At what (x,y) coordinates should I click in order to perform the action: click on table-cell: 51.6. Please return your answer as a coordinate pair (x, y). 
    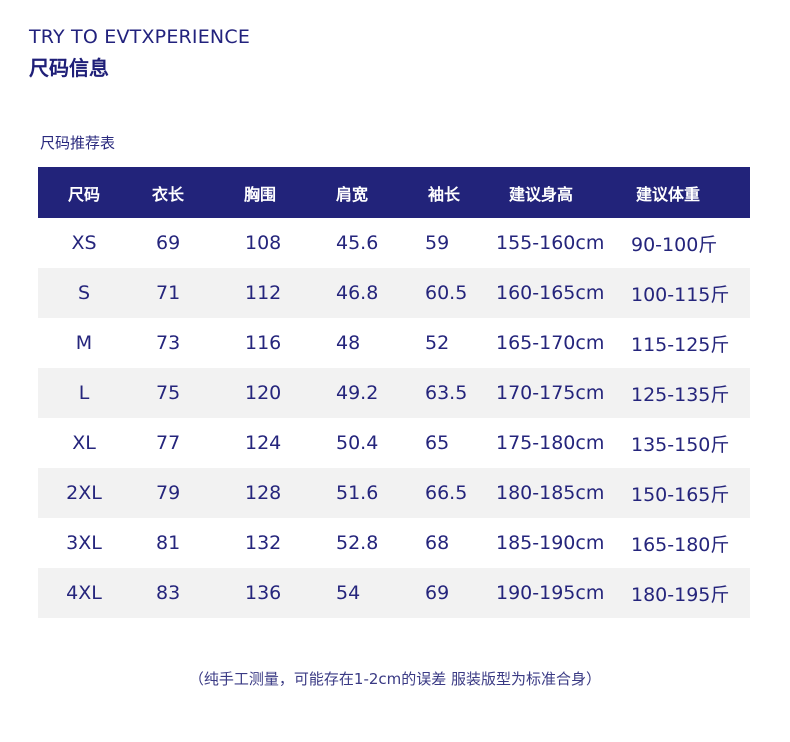
    Looking at the image, I should click on (357, 493).